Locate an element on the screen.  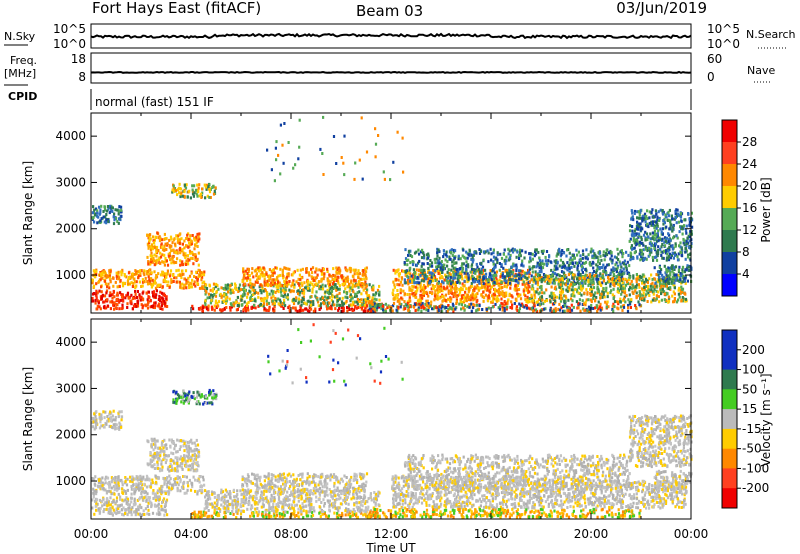
nsky-trace is located at coordinates (391, 36).